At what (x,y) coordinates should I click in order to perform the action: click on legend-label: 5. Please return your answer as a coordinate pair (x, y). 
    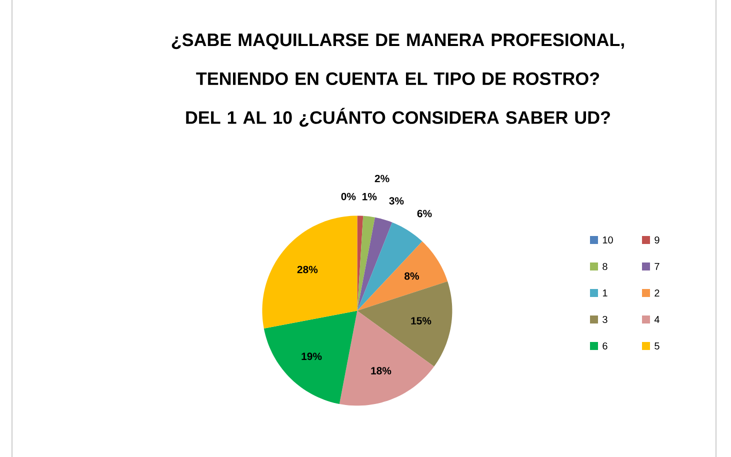
    Looking at the image, I should click on (657, 346).